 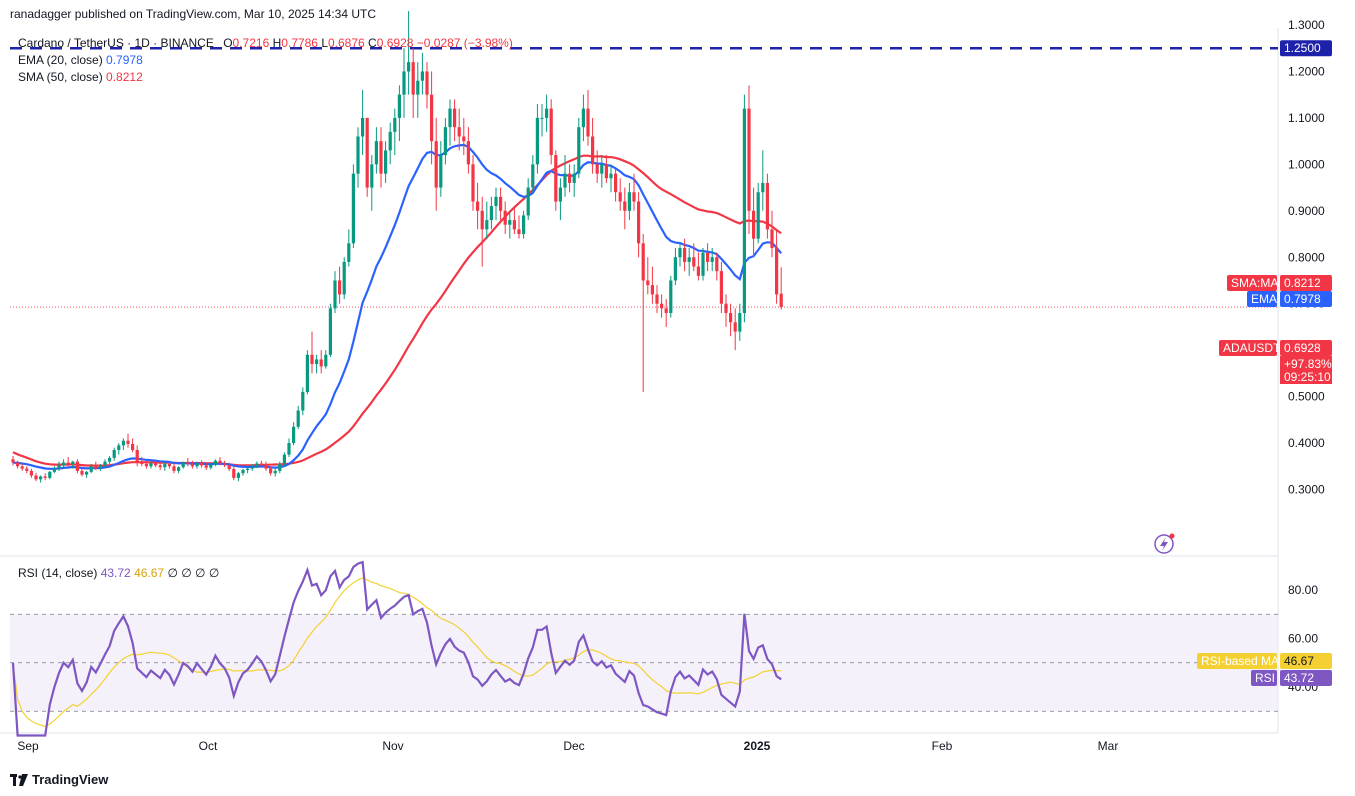 What do you see at coordinates (1306, 443) in the screenshot?
I see `price-tick-label: 0.4000` at bounding box center [1306, 443].